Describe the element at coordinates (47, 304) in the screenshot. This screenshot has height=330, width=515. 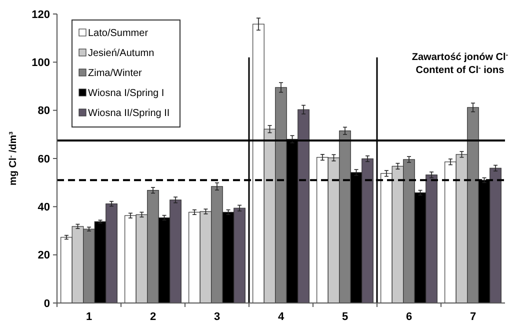
I see `y-tick-label: 0` at that location.